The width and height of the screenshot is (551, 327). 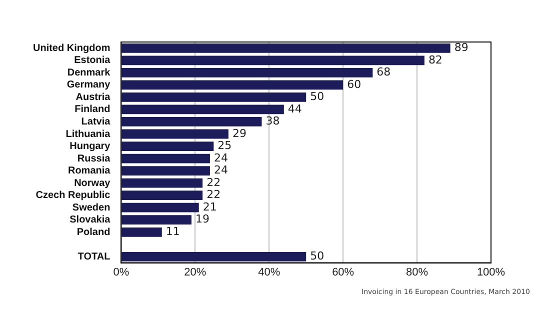 I want to click on y-tick-label: Denmark, so click(x=89, y=72).